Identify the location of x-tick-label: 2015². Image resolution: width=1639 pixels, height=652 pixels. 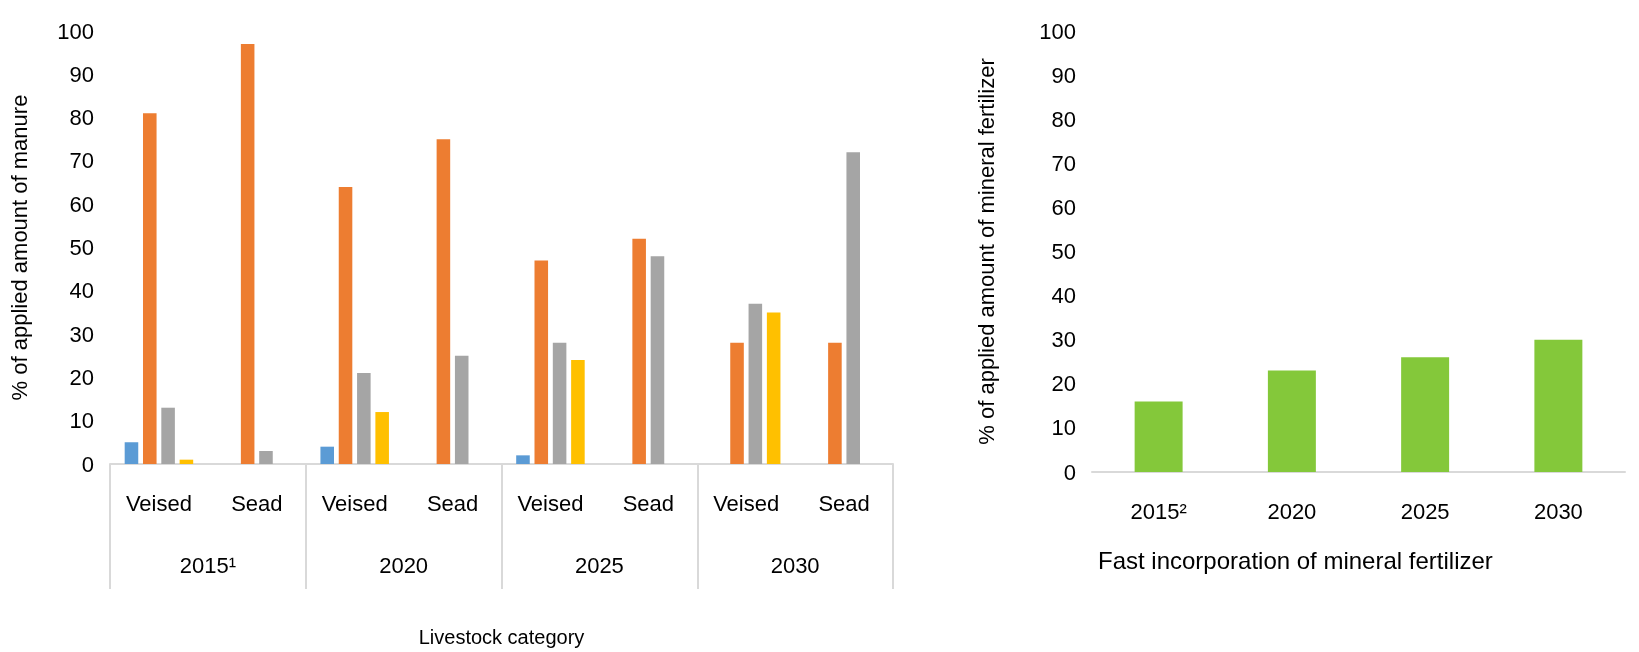
(1158, 511).